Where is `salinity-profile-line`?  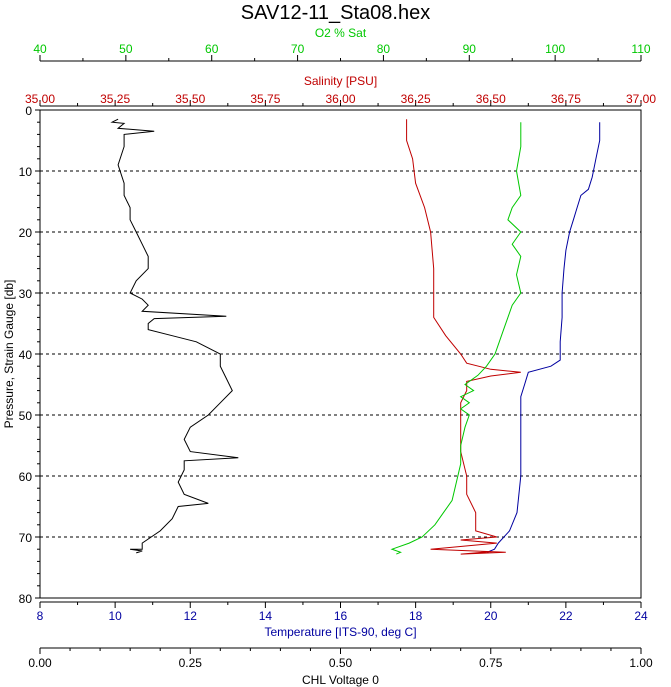
salinity-profile-line is located at coordinates (463, 337).